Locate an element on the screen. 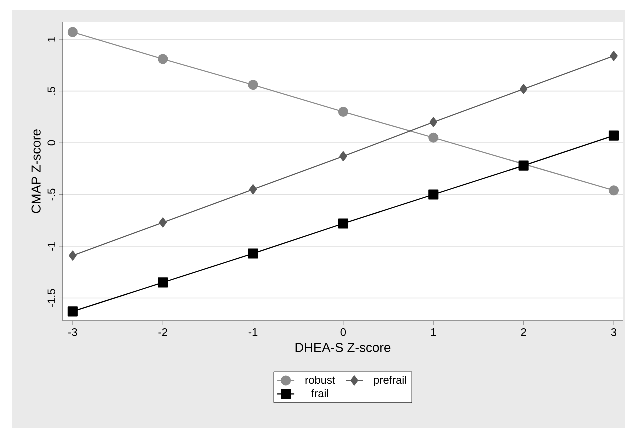 This screenshot has width=625, height=428. y-tick-label: -.5 is located at coordinates (52, 194).